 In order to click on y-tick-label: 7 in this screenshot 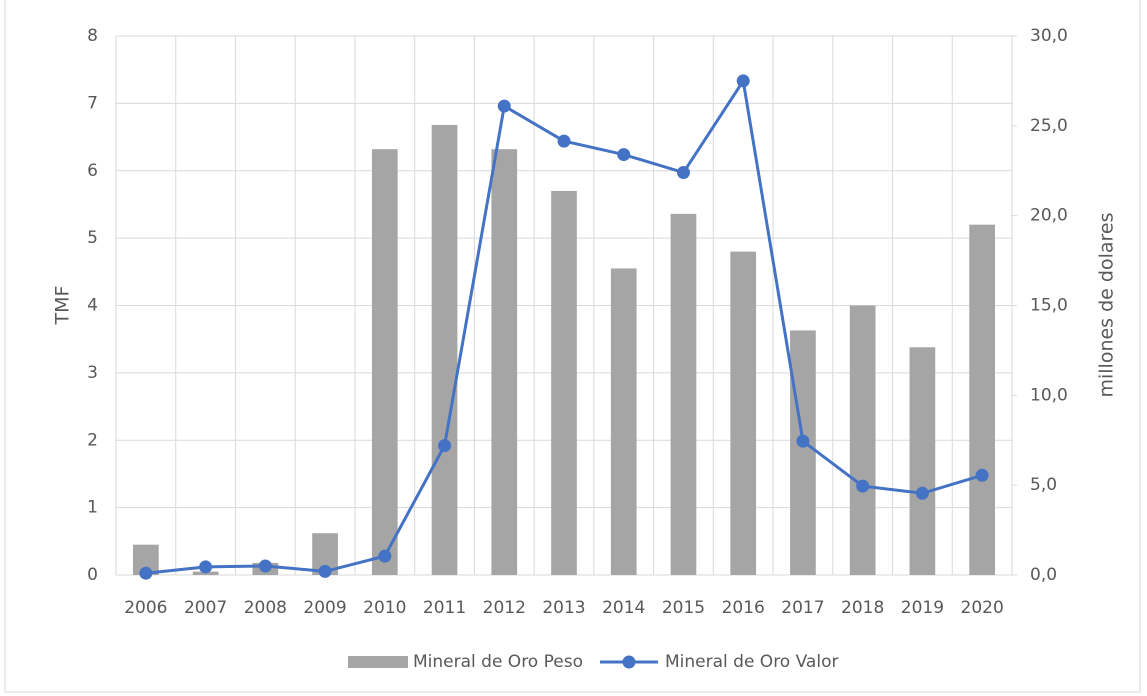, I will do `click(92, 103)`.